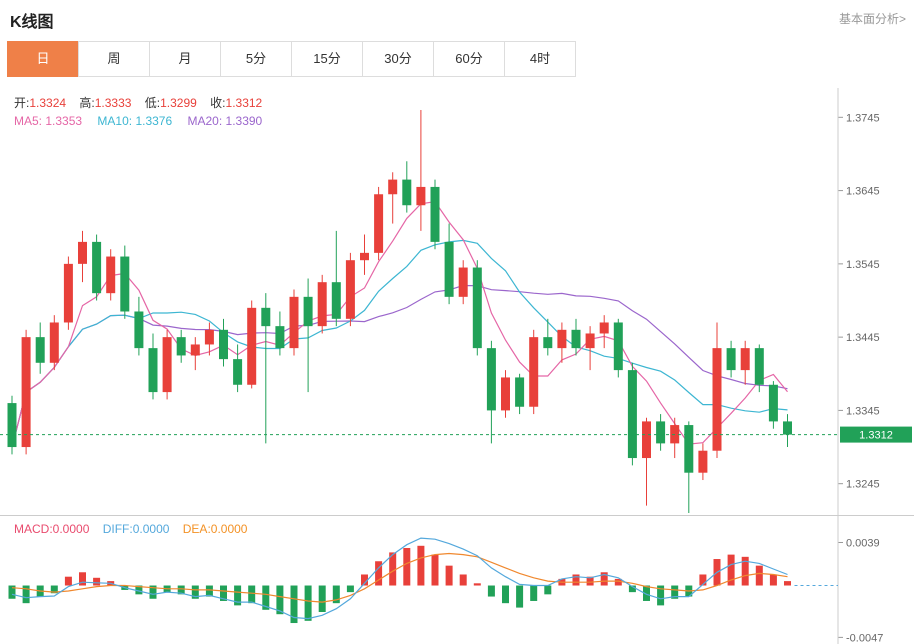  What do you see at coordinates (876, 436) in the screenshot?
I see `svg-text: 1.3312` at bounding box center [876, 436].